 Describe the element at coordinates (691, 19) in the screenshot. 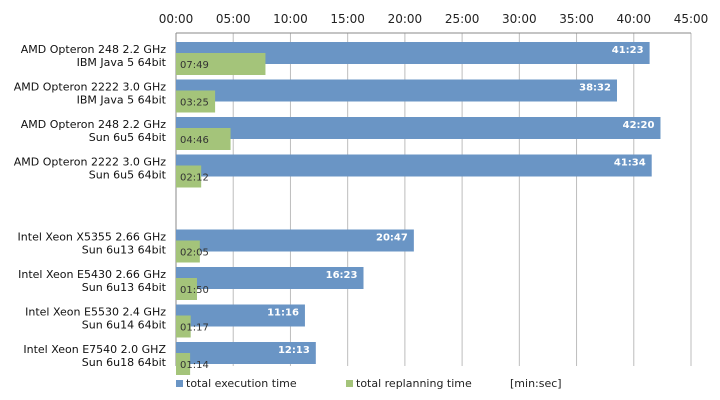

I see `x-tick-label: 45:00` at that location.